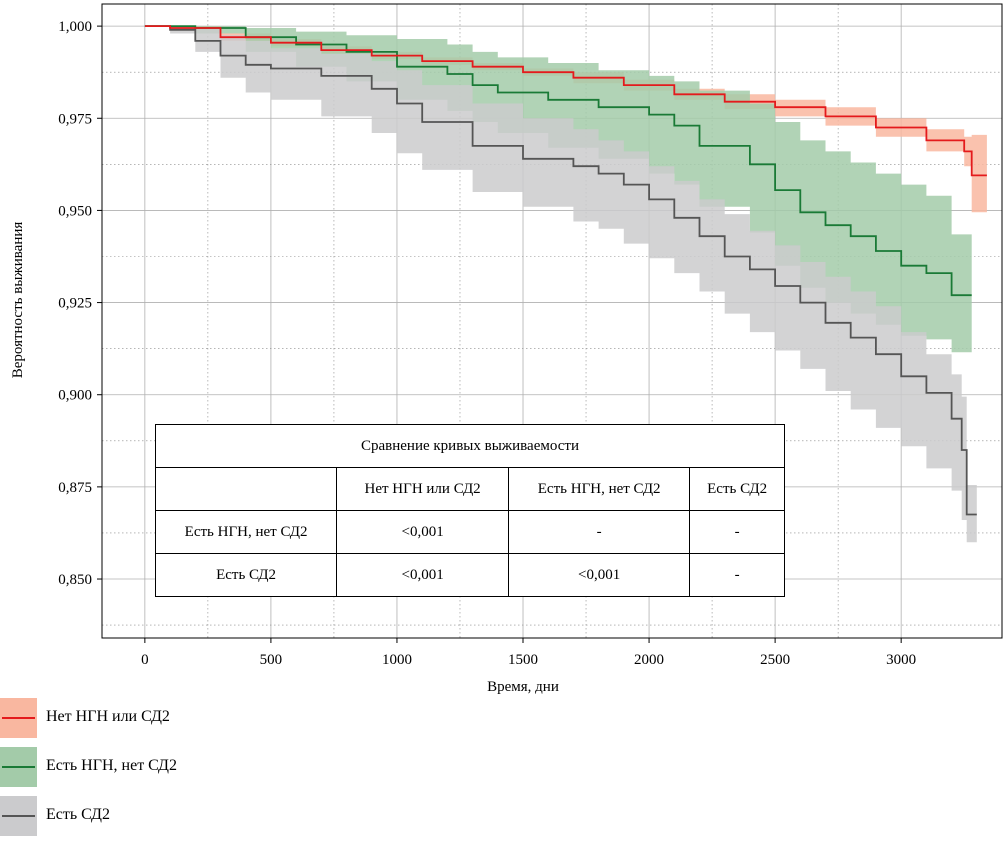 This screenshot has height=845, width=1004. What do you see at coordinates (78, 814) in the screenshot?
I see `legend-label: Есть СД2` at bounding box center [78, 814].